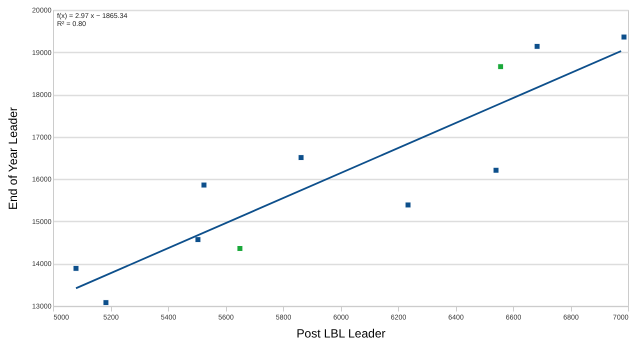 The image size is (640, 338). I want to click on x-axis-title: Post LBL Leader, so click(341, 332).